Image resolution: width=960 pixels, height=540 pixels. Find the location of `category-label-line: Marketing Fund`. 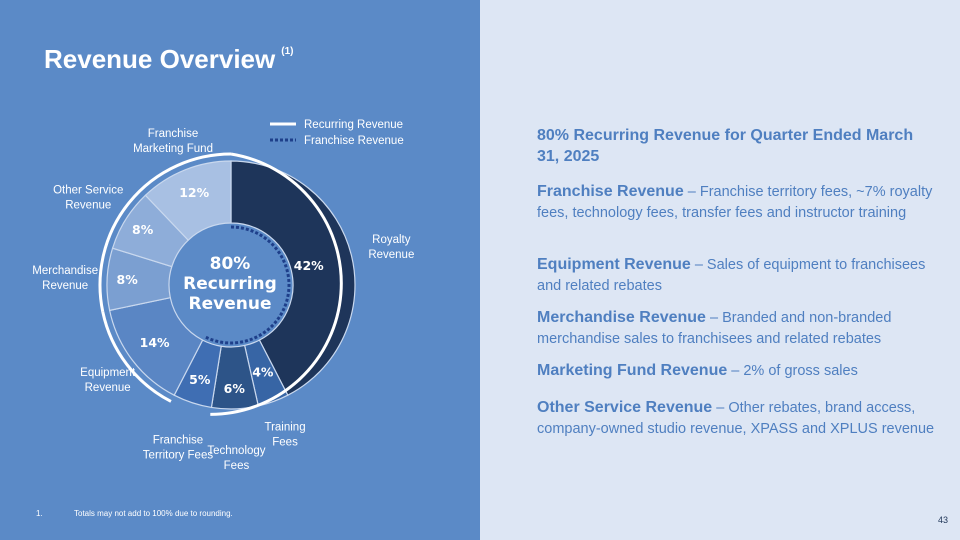

category-label-line: Marketing Fund is located at coordinates (173, 149).